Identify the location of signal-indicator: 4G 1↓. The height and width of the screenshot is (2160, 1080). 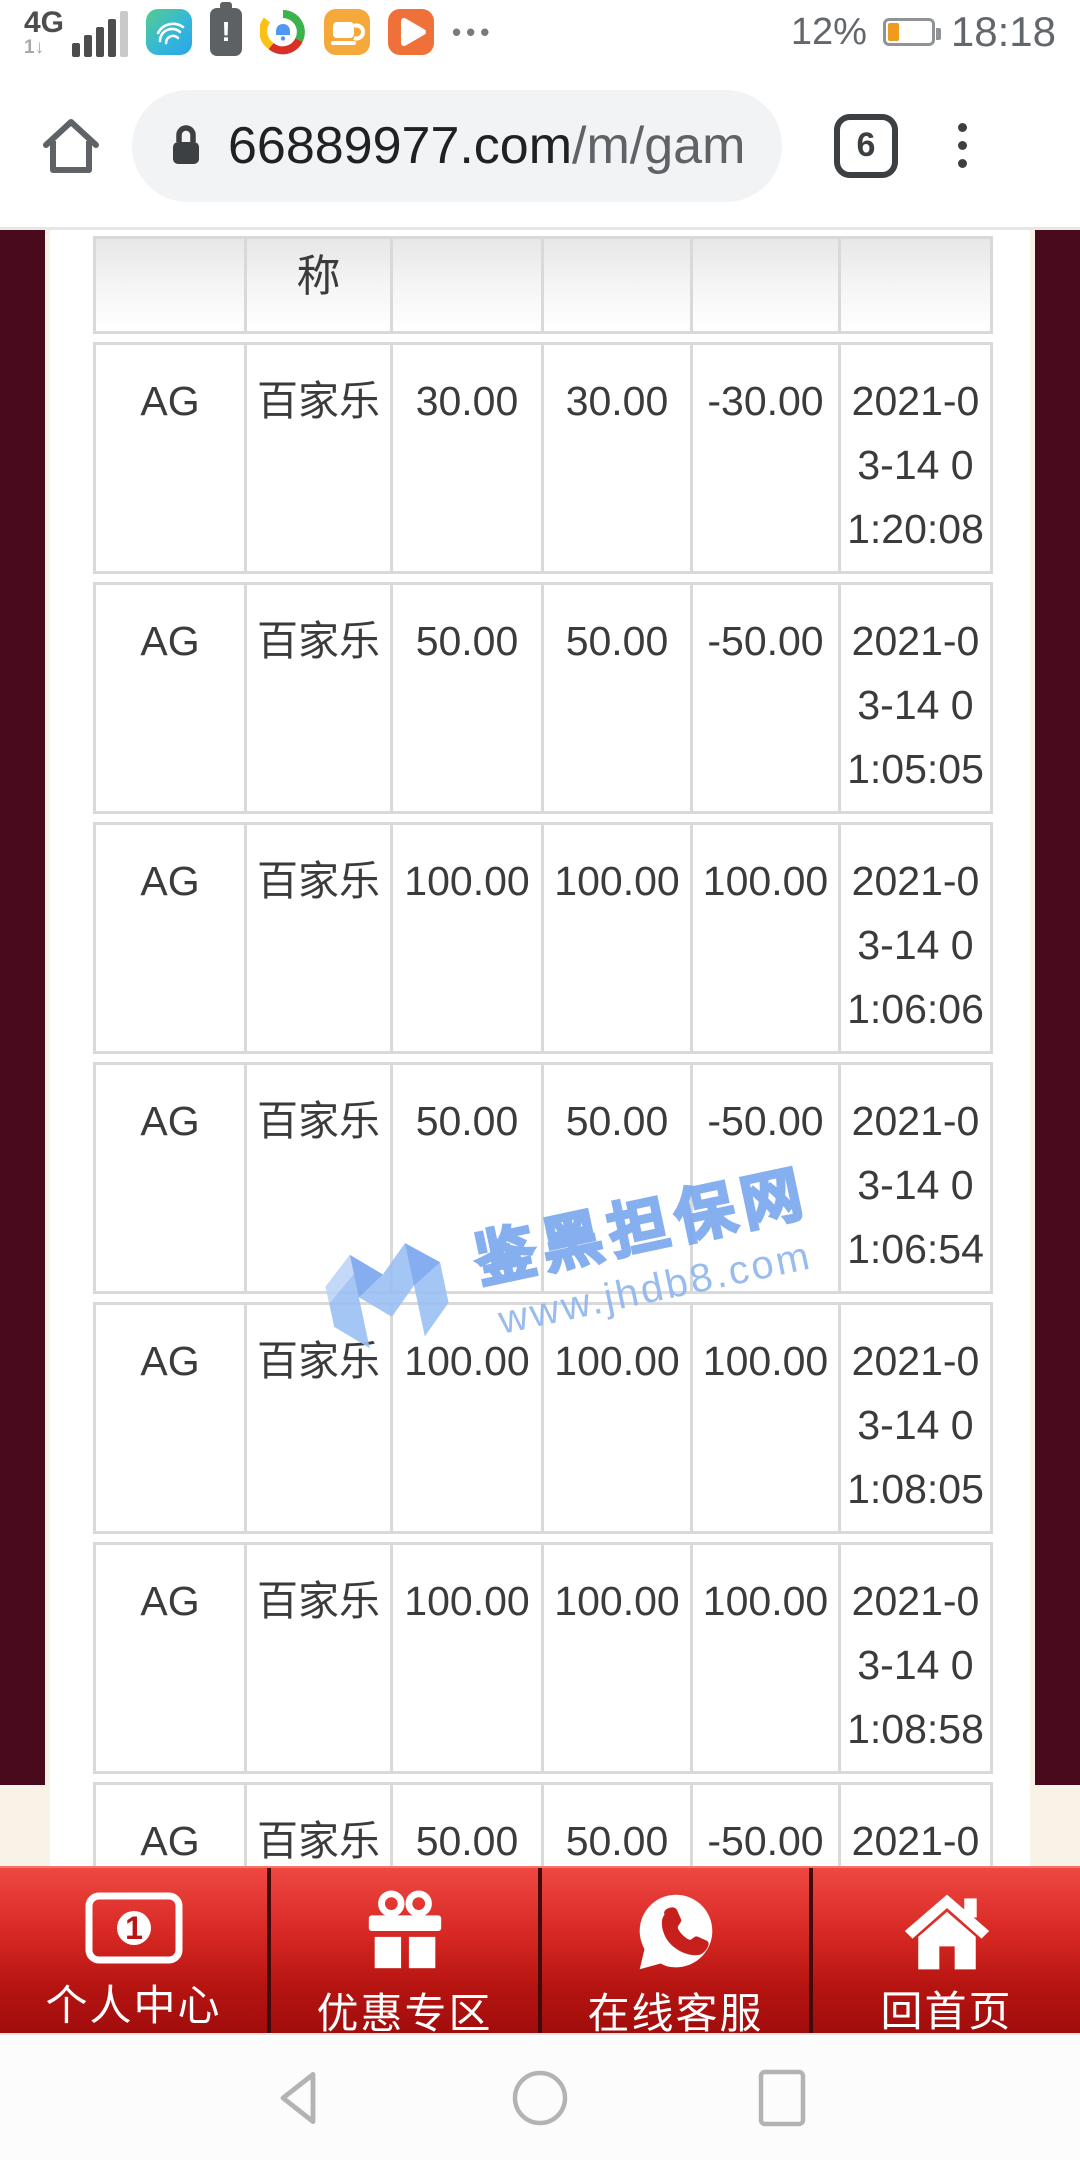
(76, 31).